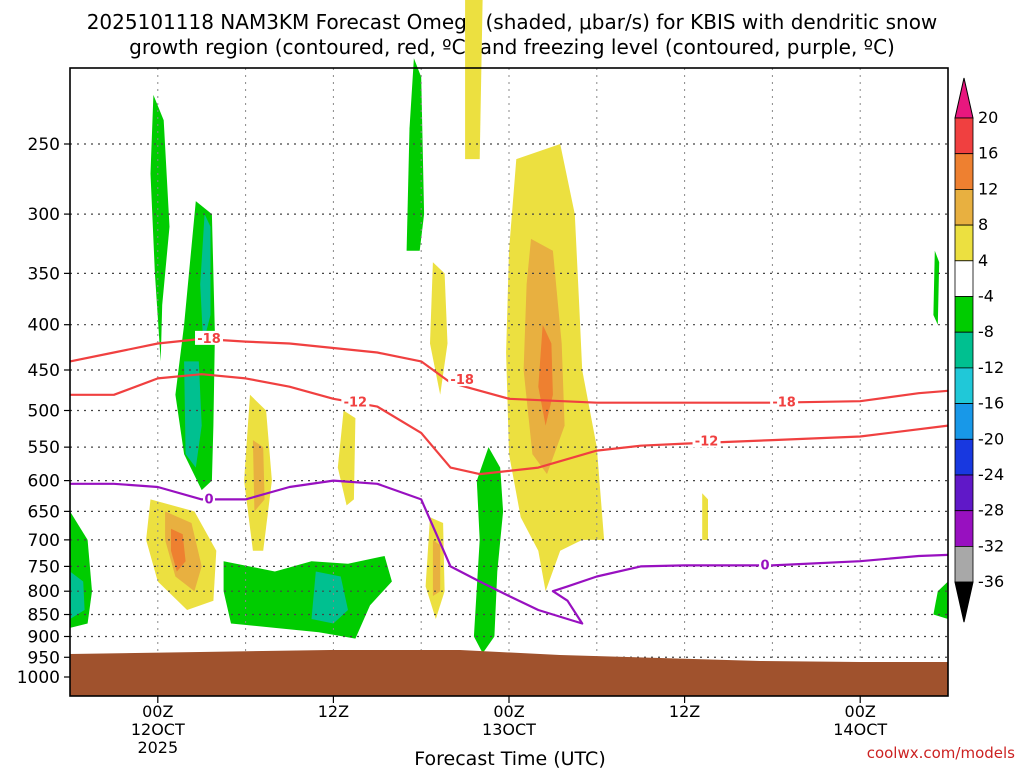  Describe the element at coordinates (705, 516) in the screenshot. I see `omega-region-yellow-small-right` at that location.